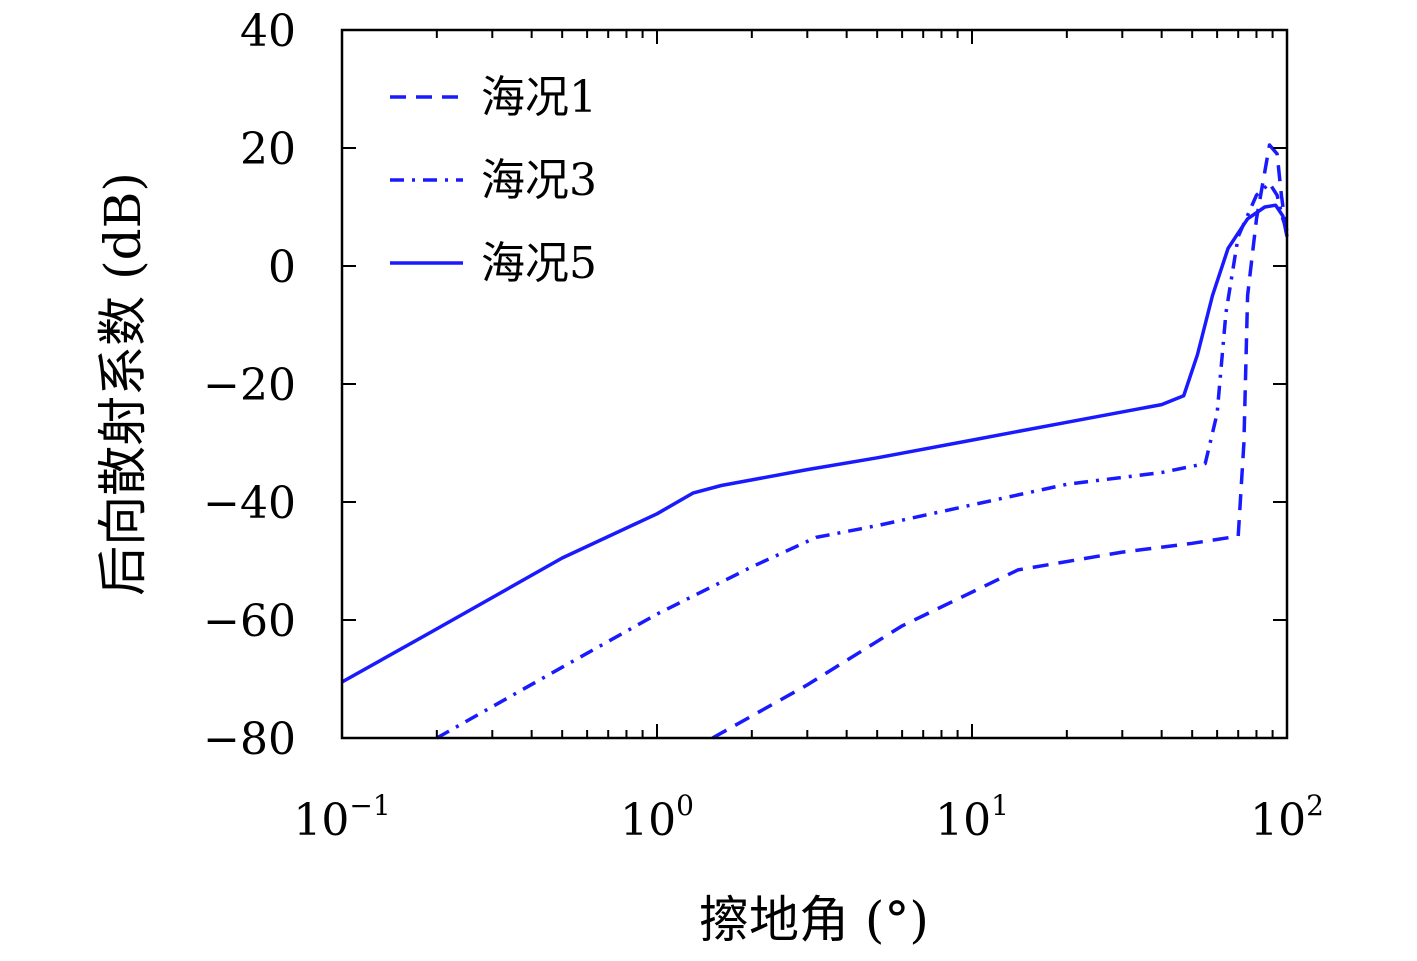 The height and width of the screenshot is (961, 1417). What do you see at coordinates (539, 263) in the screenshot?
I see `legend-label: 海况5` at bounding box center [539, 263].